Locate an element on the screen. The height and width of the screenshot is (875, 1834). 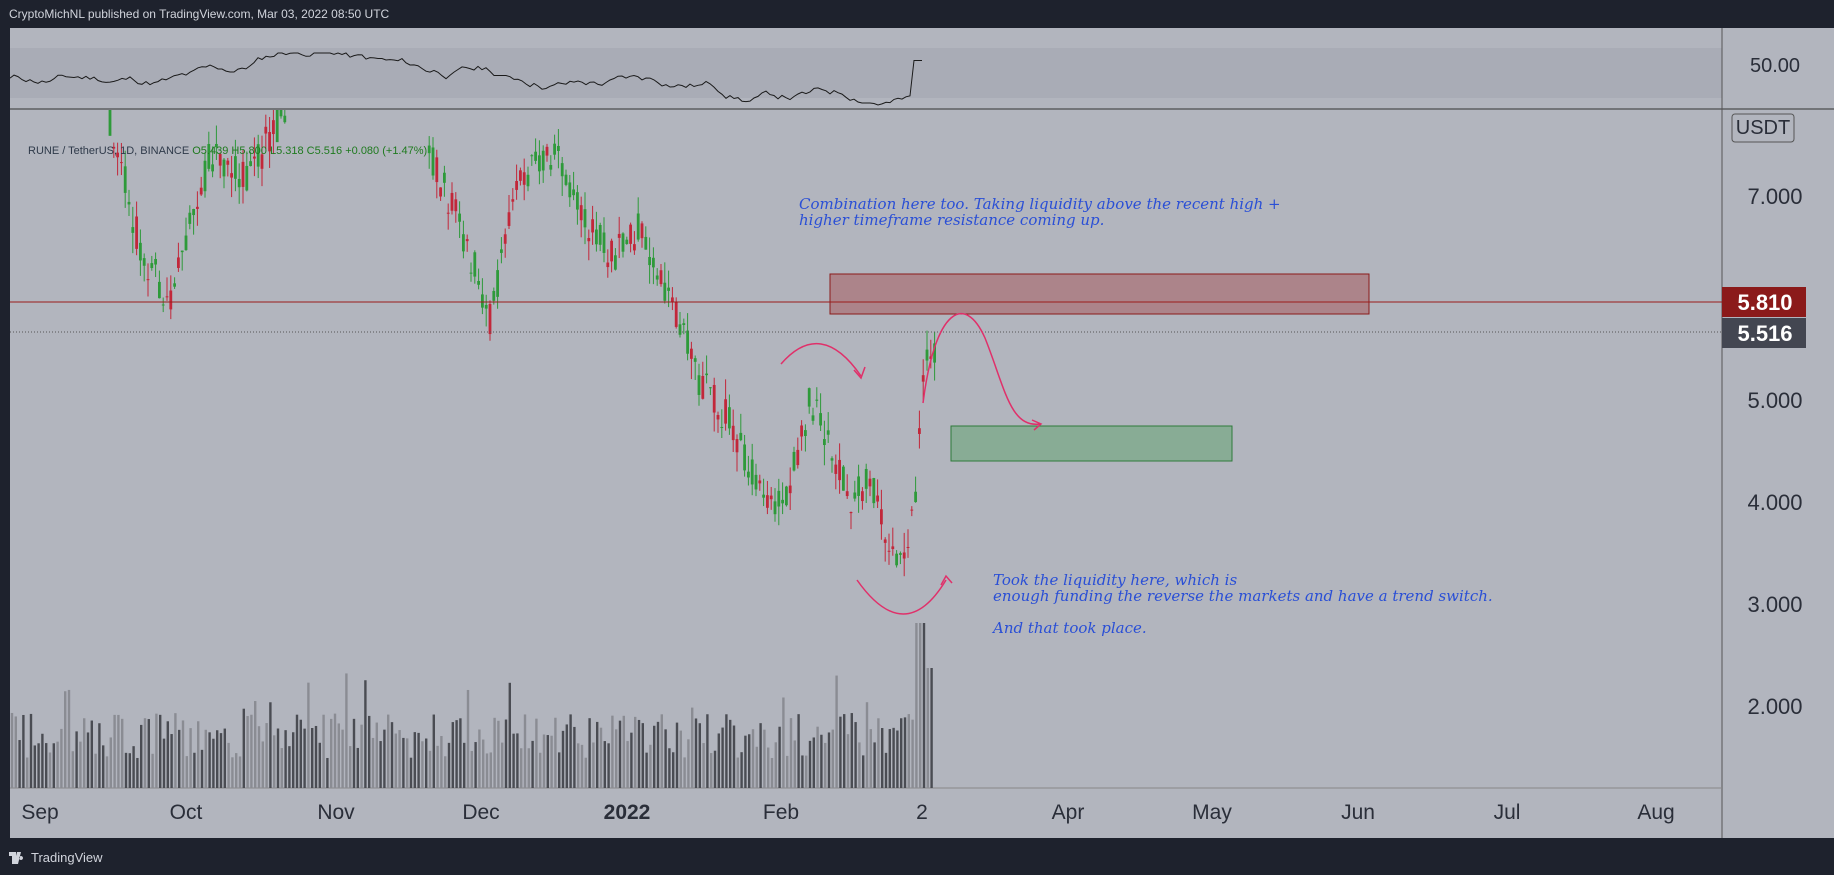
time-tick-label-6: 2 is located at coordinates (922, 812).